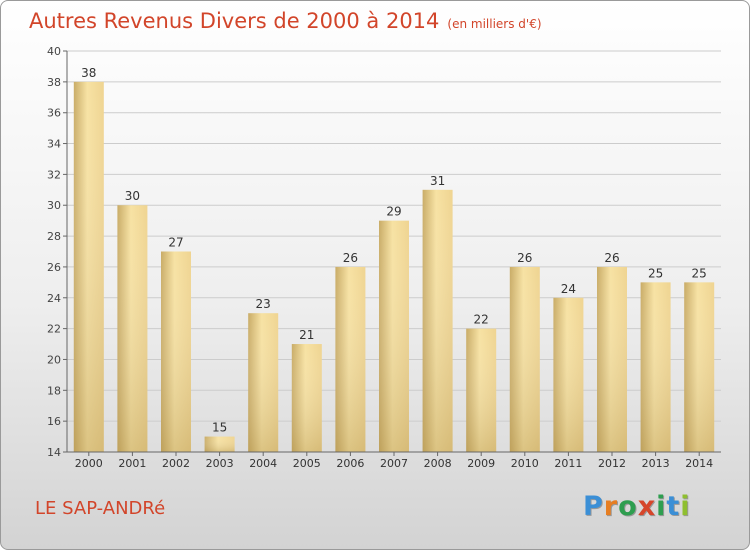  What do you see at coordinates (220, 463) in the screenshot?
I see `x-tick-label: 2003` at bounding box center [220, 463].